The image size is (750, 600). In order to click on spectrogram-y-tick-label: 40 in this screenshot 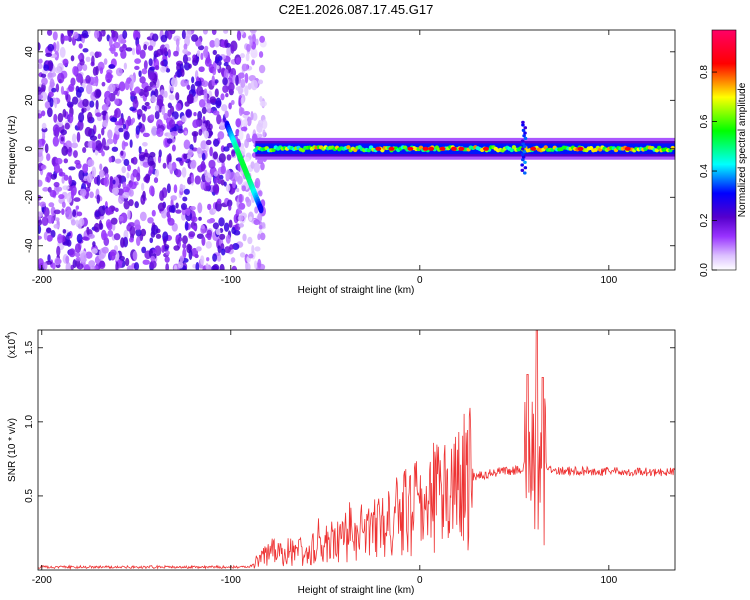, I will do `click(29, 52)`.